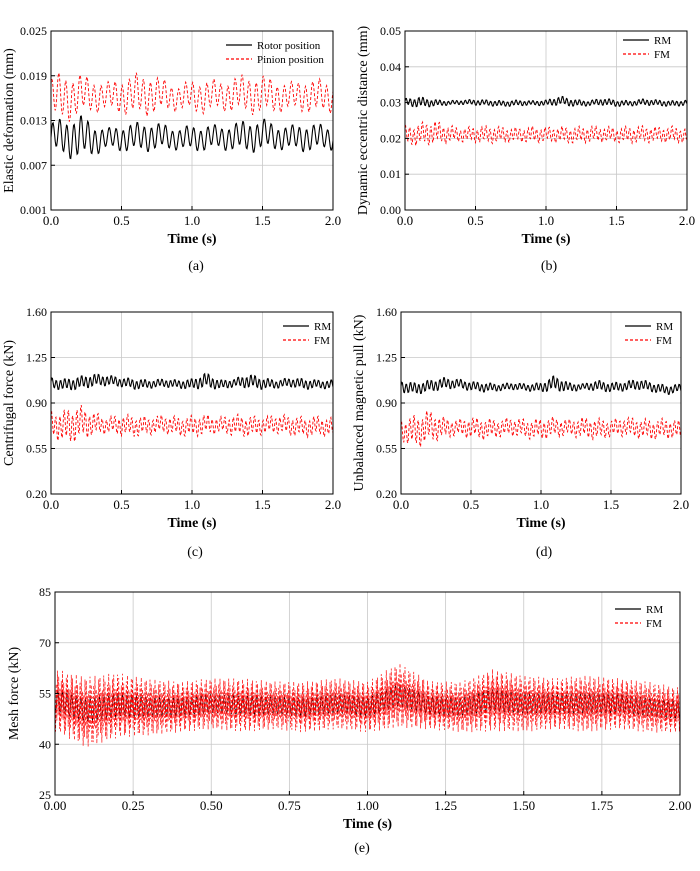  I want to click on y-tick-label: 0.001, so click(33, 210).